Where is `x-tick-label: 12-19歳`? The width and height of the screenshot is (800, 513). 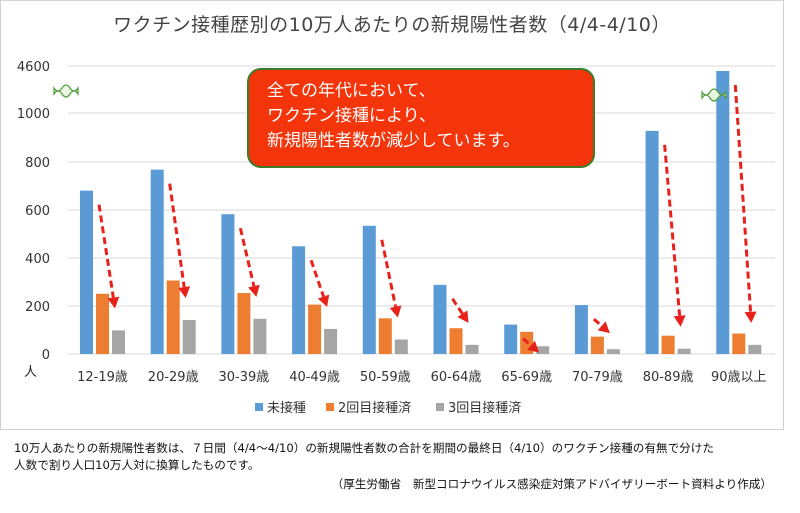 x-tick-label: 12-19歳 is located at coordinates (102, 377).